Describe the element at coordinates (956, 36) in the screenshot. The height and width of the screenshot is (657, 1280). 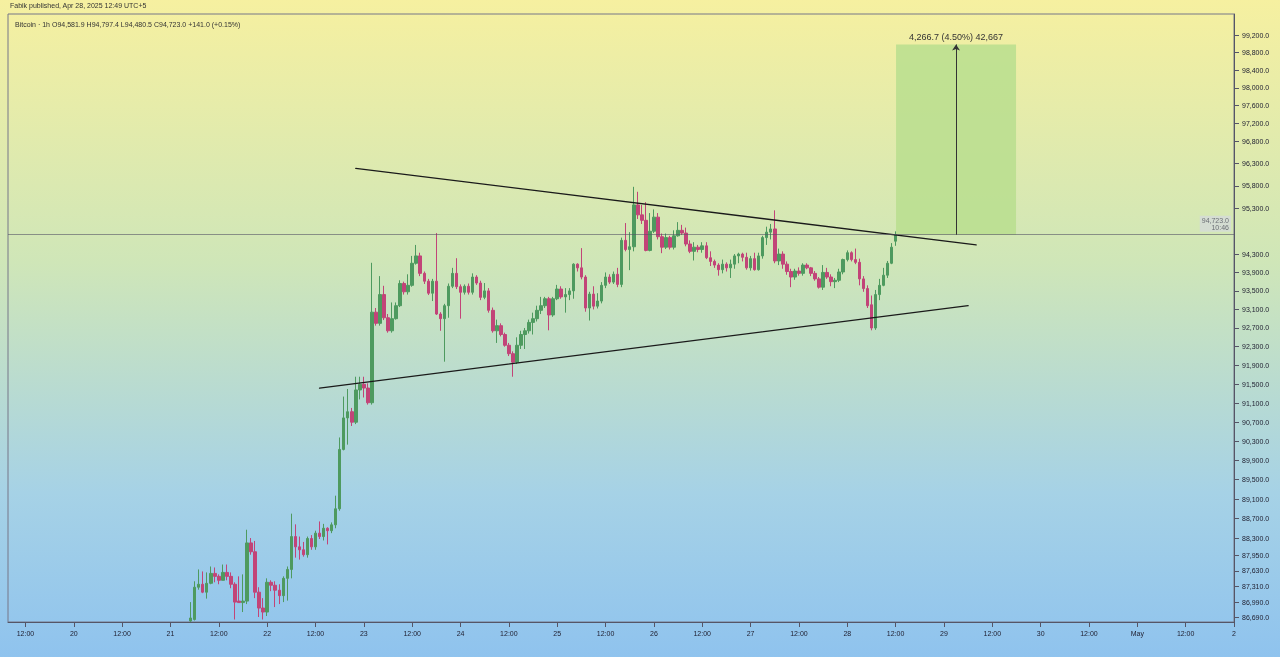
I see `data-label: 4,266.7 (4.50%) 42,667` at that location.